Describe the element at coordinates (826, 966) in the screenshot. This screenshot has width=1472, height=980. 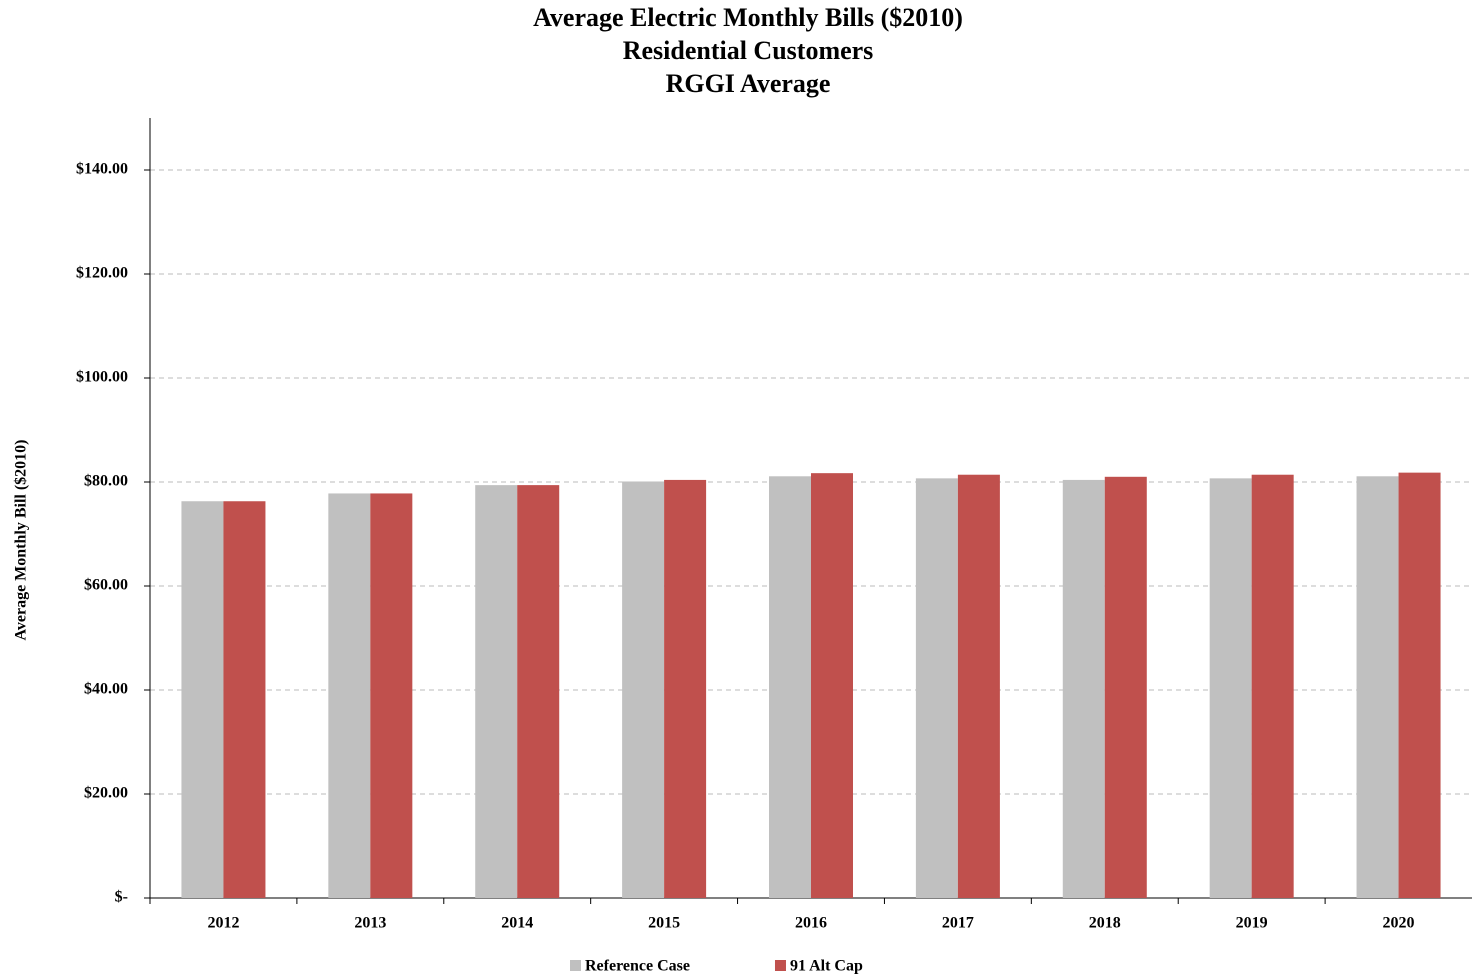
I see `legend-label: 91 Alt Cap` at that location.